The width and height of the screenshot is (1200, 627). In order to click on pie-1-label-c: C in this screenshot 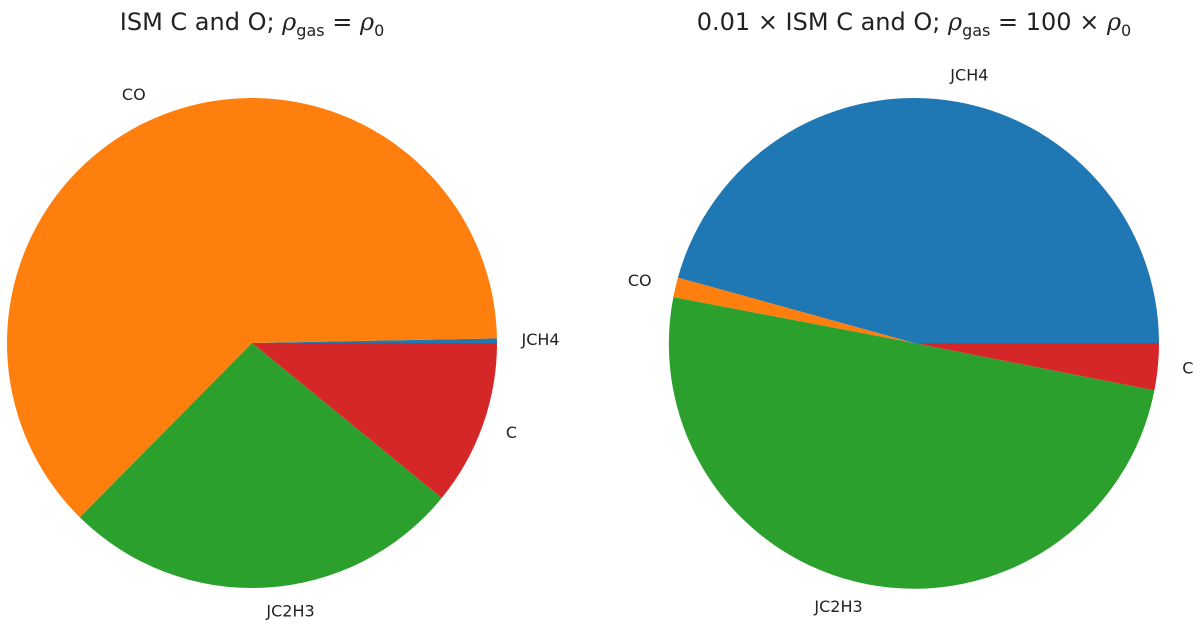, I will do `click(511, 432)`.